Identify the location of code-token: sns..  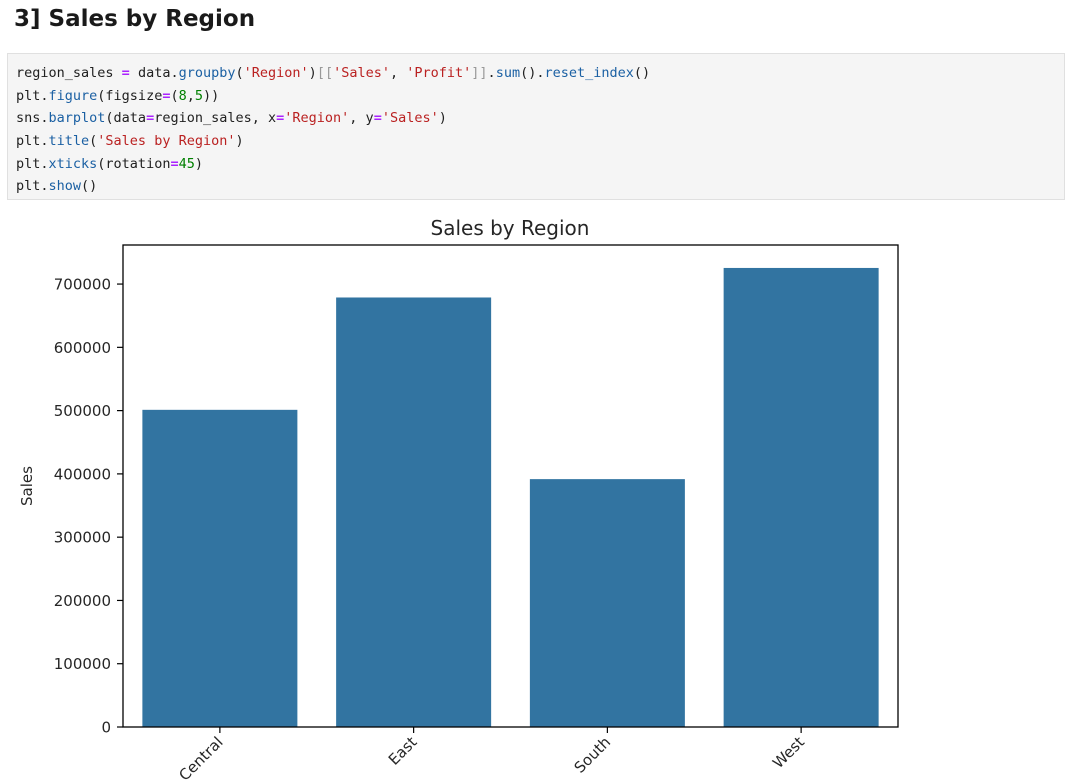
(32, 118).